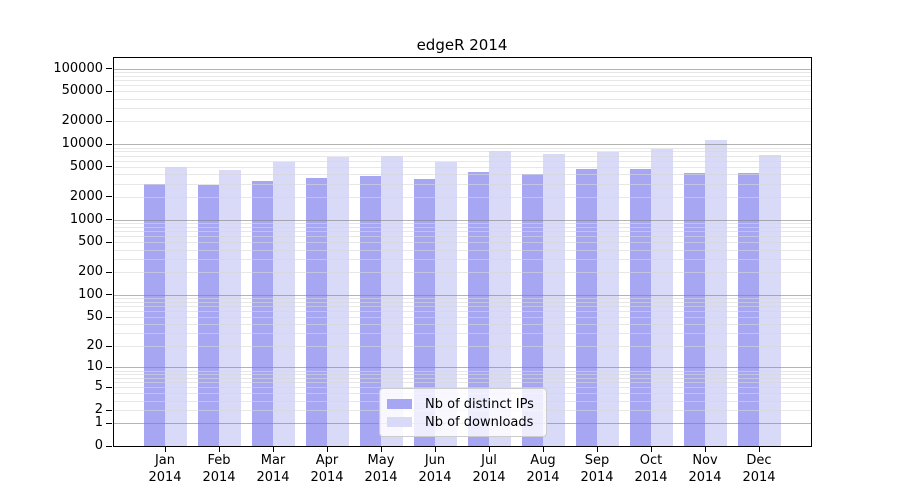  Describe the element at coordinates (273, 469) in the screenshot. I see `x-tick-label-mar: Mar 2014` at that location.